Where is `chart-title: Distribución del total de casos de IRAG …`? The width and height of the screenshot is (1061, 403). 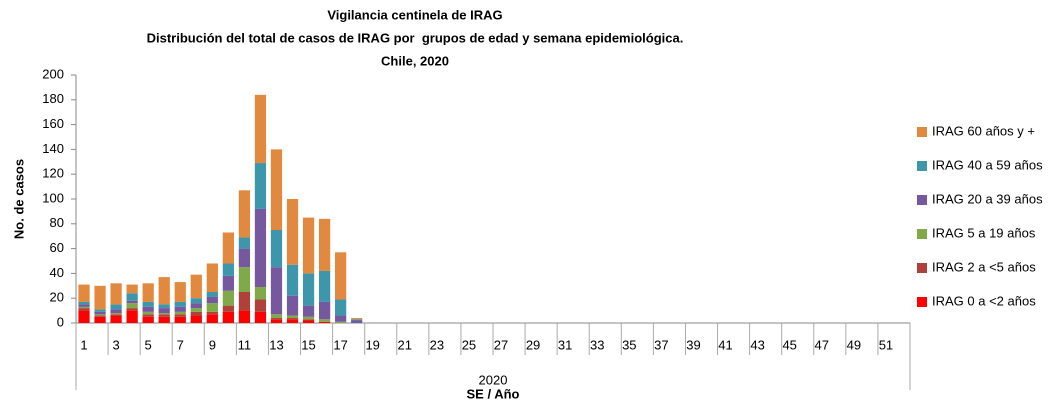
chart-title: Distribución del total de casos de IRAG … is located at coordinates (415, 37).